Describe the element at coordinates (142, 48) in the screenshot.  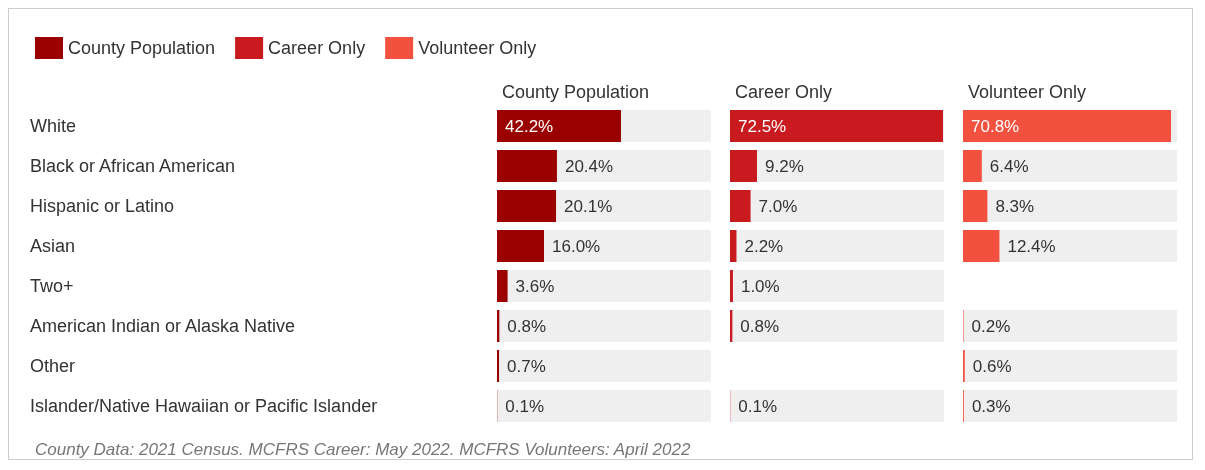
I see `legend-label: County Population` at that location.